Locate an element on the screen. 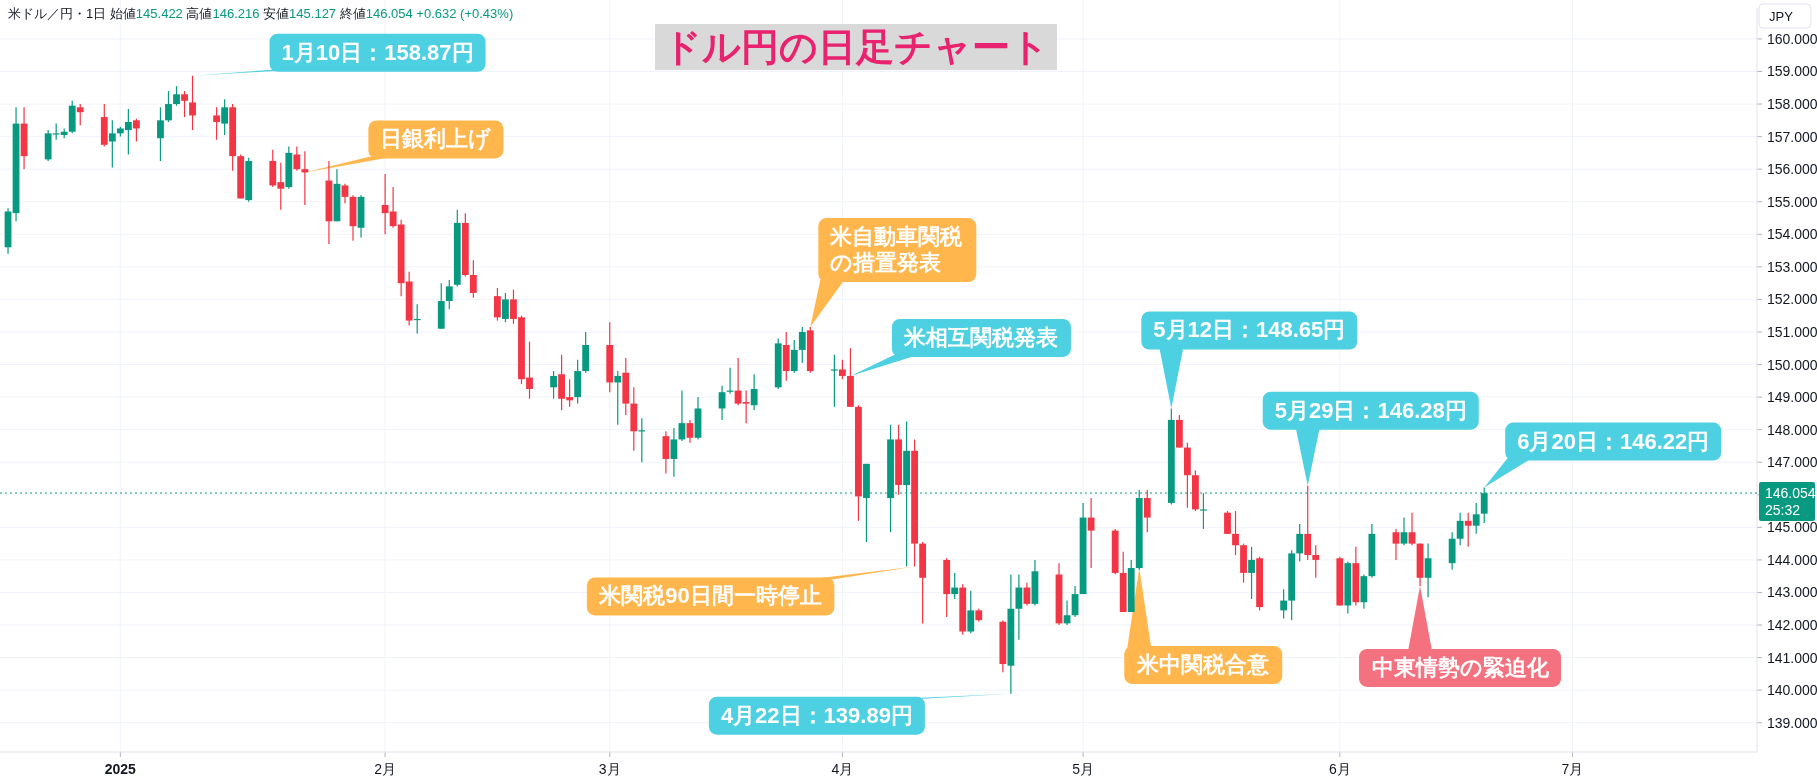 The width and height of the screenshot is (1817, 783). y-tick-label: 143.000 is located at coordinates (1792, 592).